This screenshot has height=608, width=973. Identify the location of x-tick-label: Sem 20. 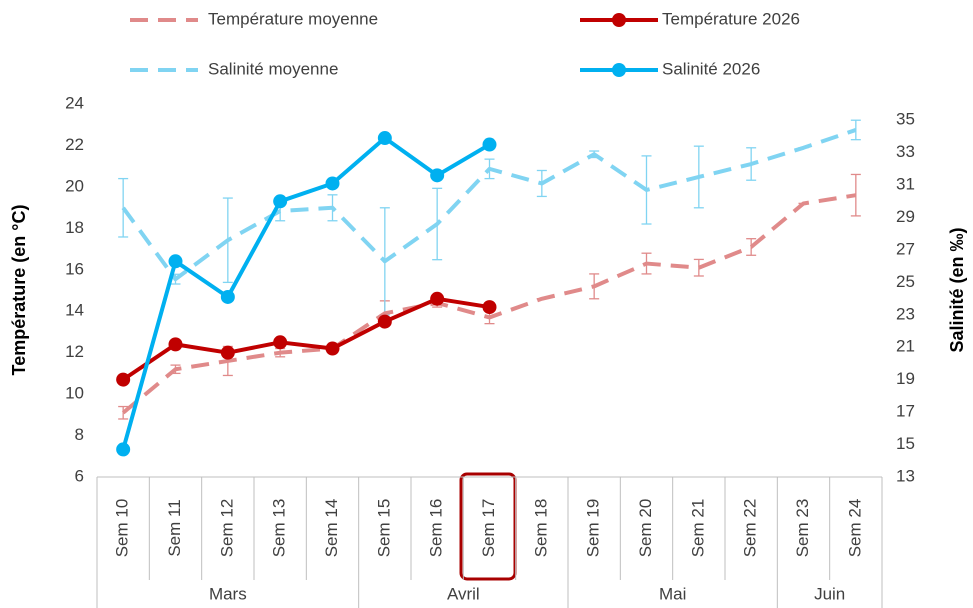
(645, 528).